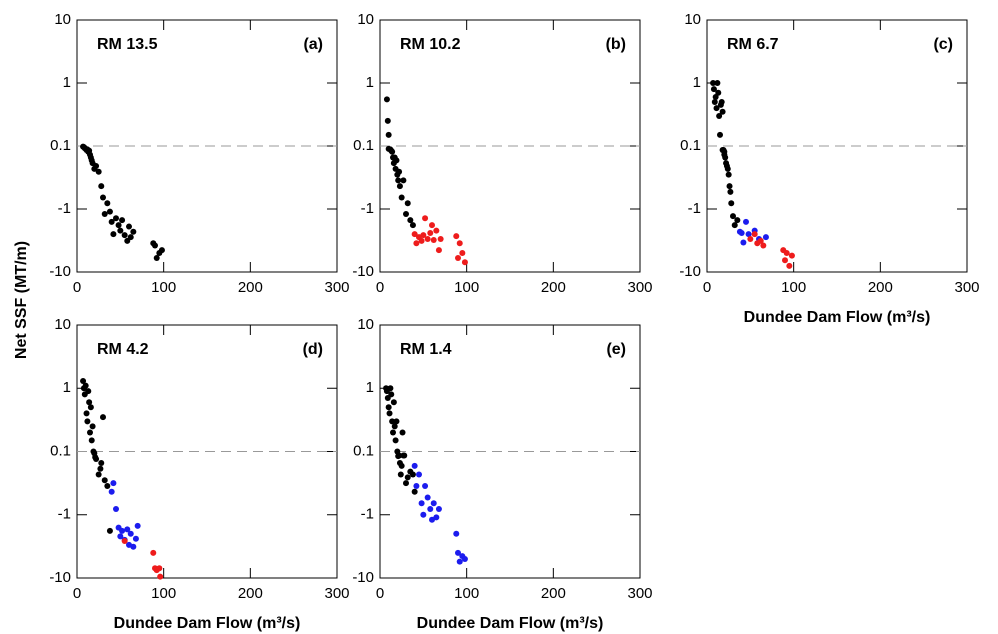 This screenshot has width=998, height=634. I want to click on panel-title: RM 4.2, so click(123, 349).